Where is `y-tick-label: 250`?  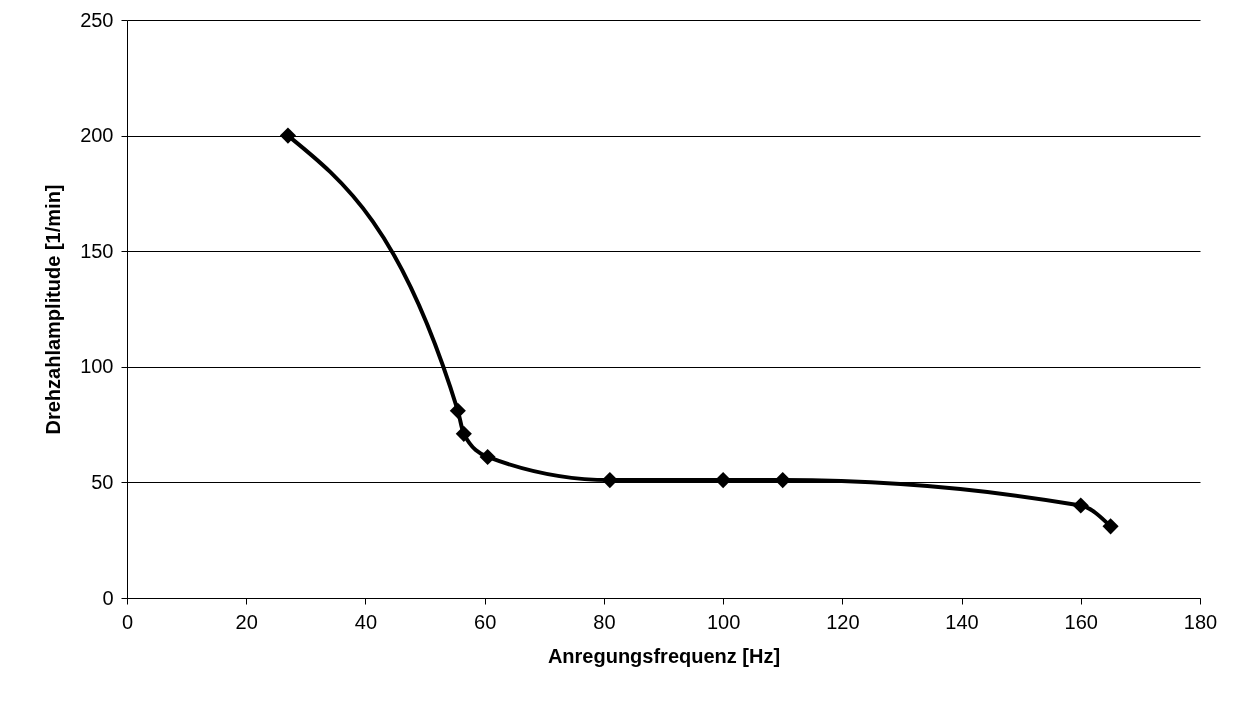 y-tick-label: 250 is located at coordinates (97, 19).